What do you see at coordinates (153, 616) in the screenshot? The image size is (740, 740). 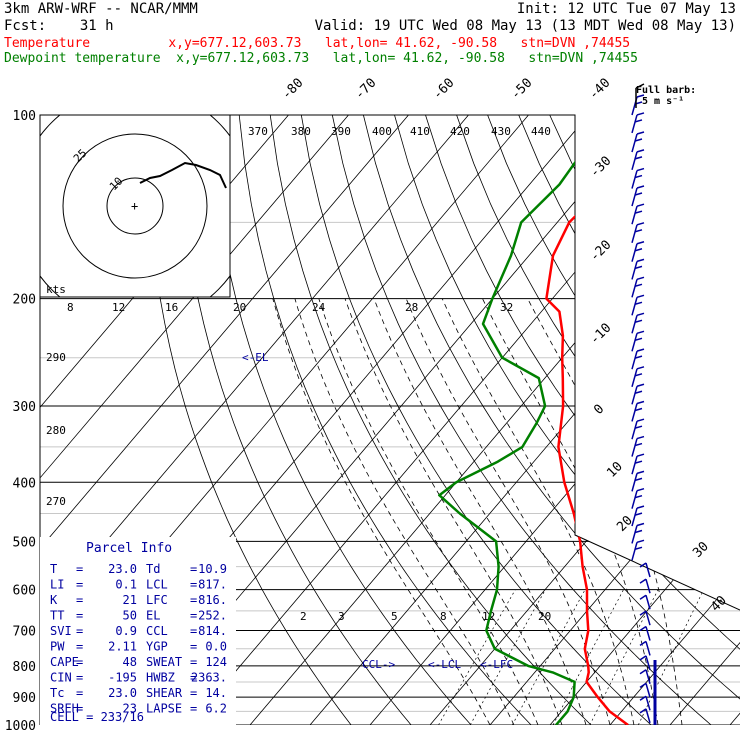 I see `parcel-key-2: EL` at bounding box center [153, 616].